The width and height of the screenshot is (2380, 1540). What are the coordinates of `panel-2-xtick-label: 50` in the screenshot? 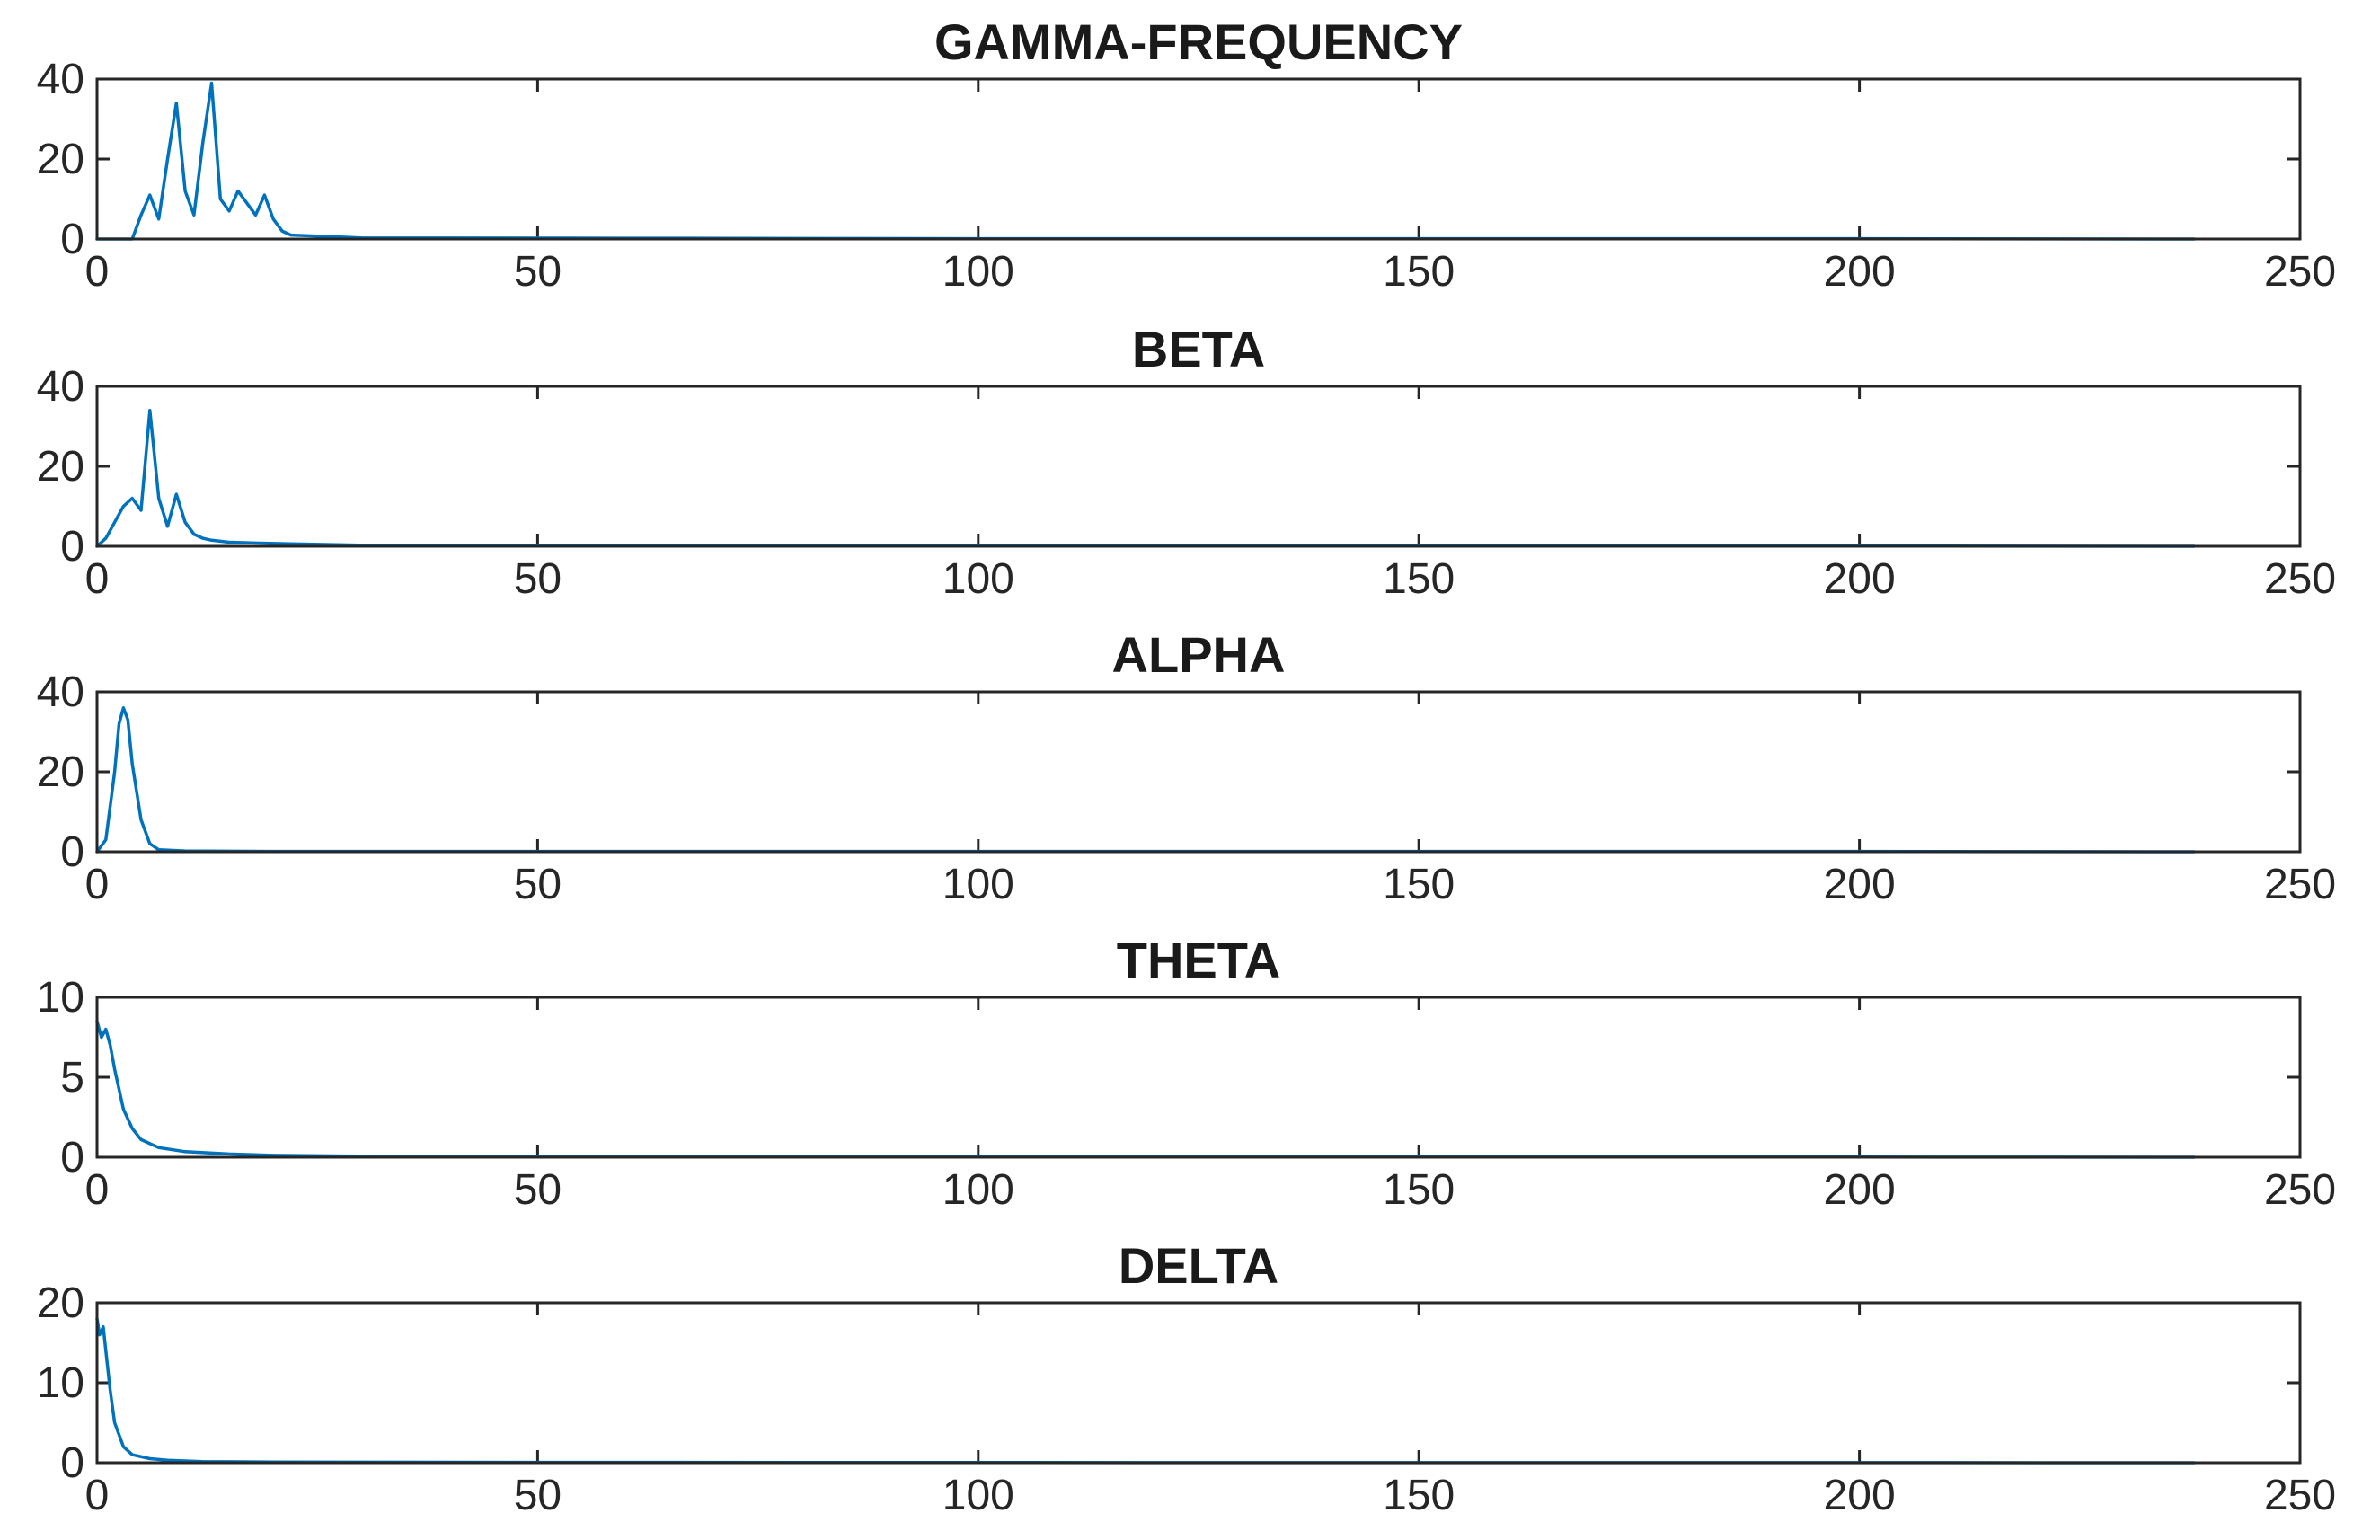 It's located at (538, 579).